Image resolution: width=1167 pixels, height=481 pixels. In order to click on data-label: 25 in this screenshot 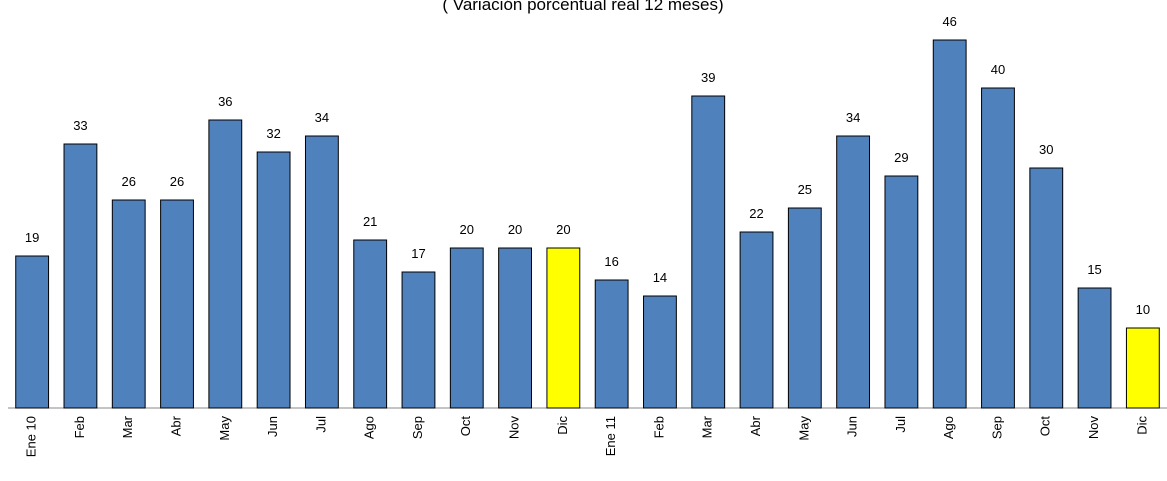, I will do `click(805, 189)`.